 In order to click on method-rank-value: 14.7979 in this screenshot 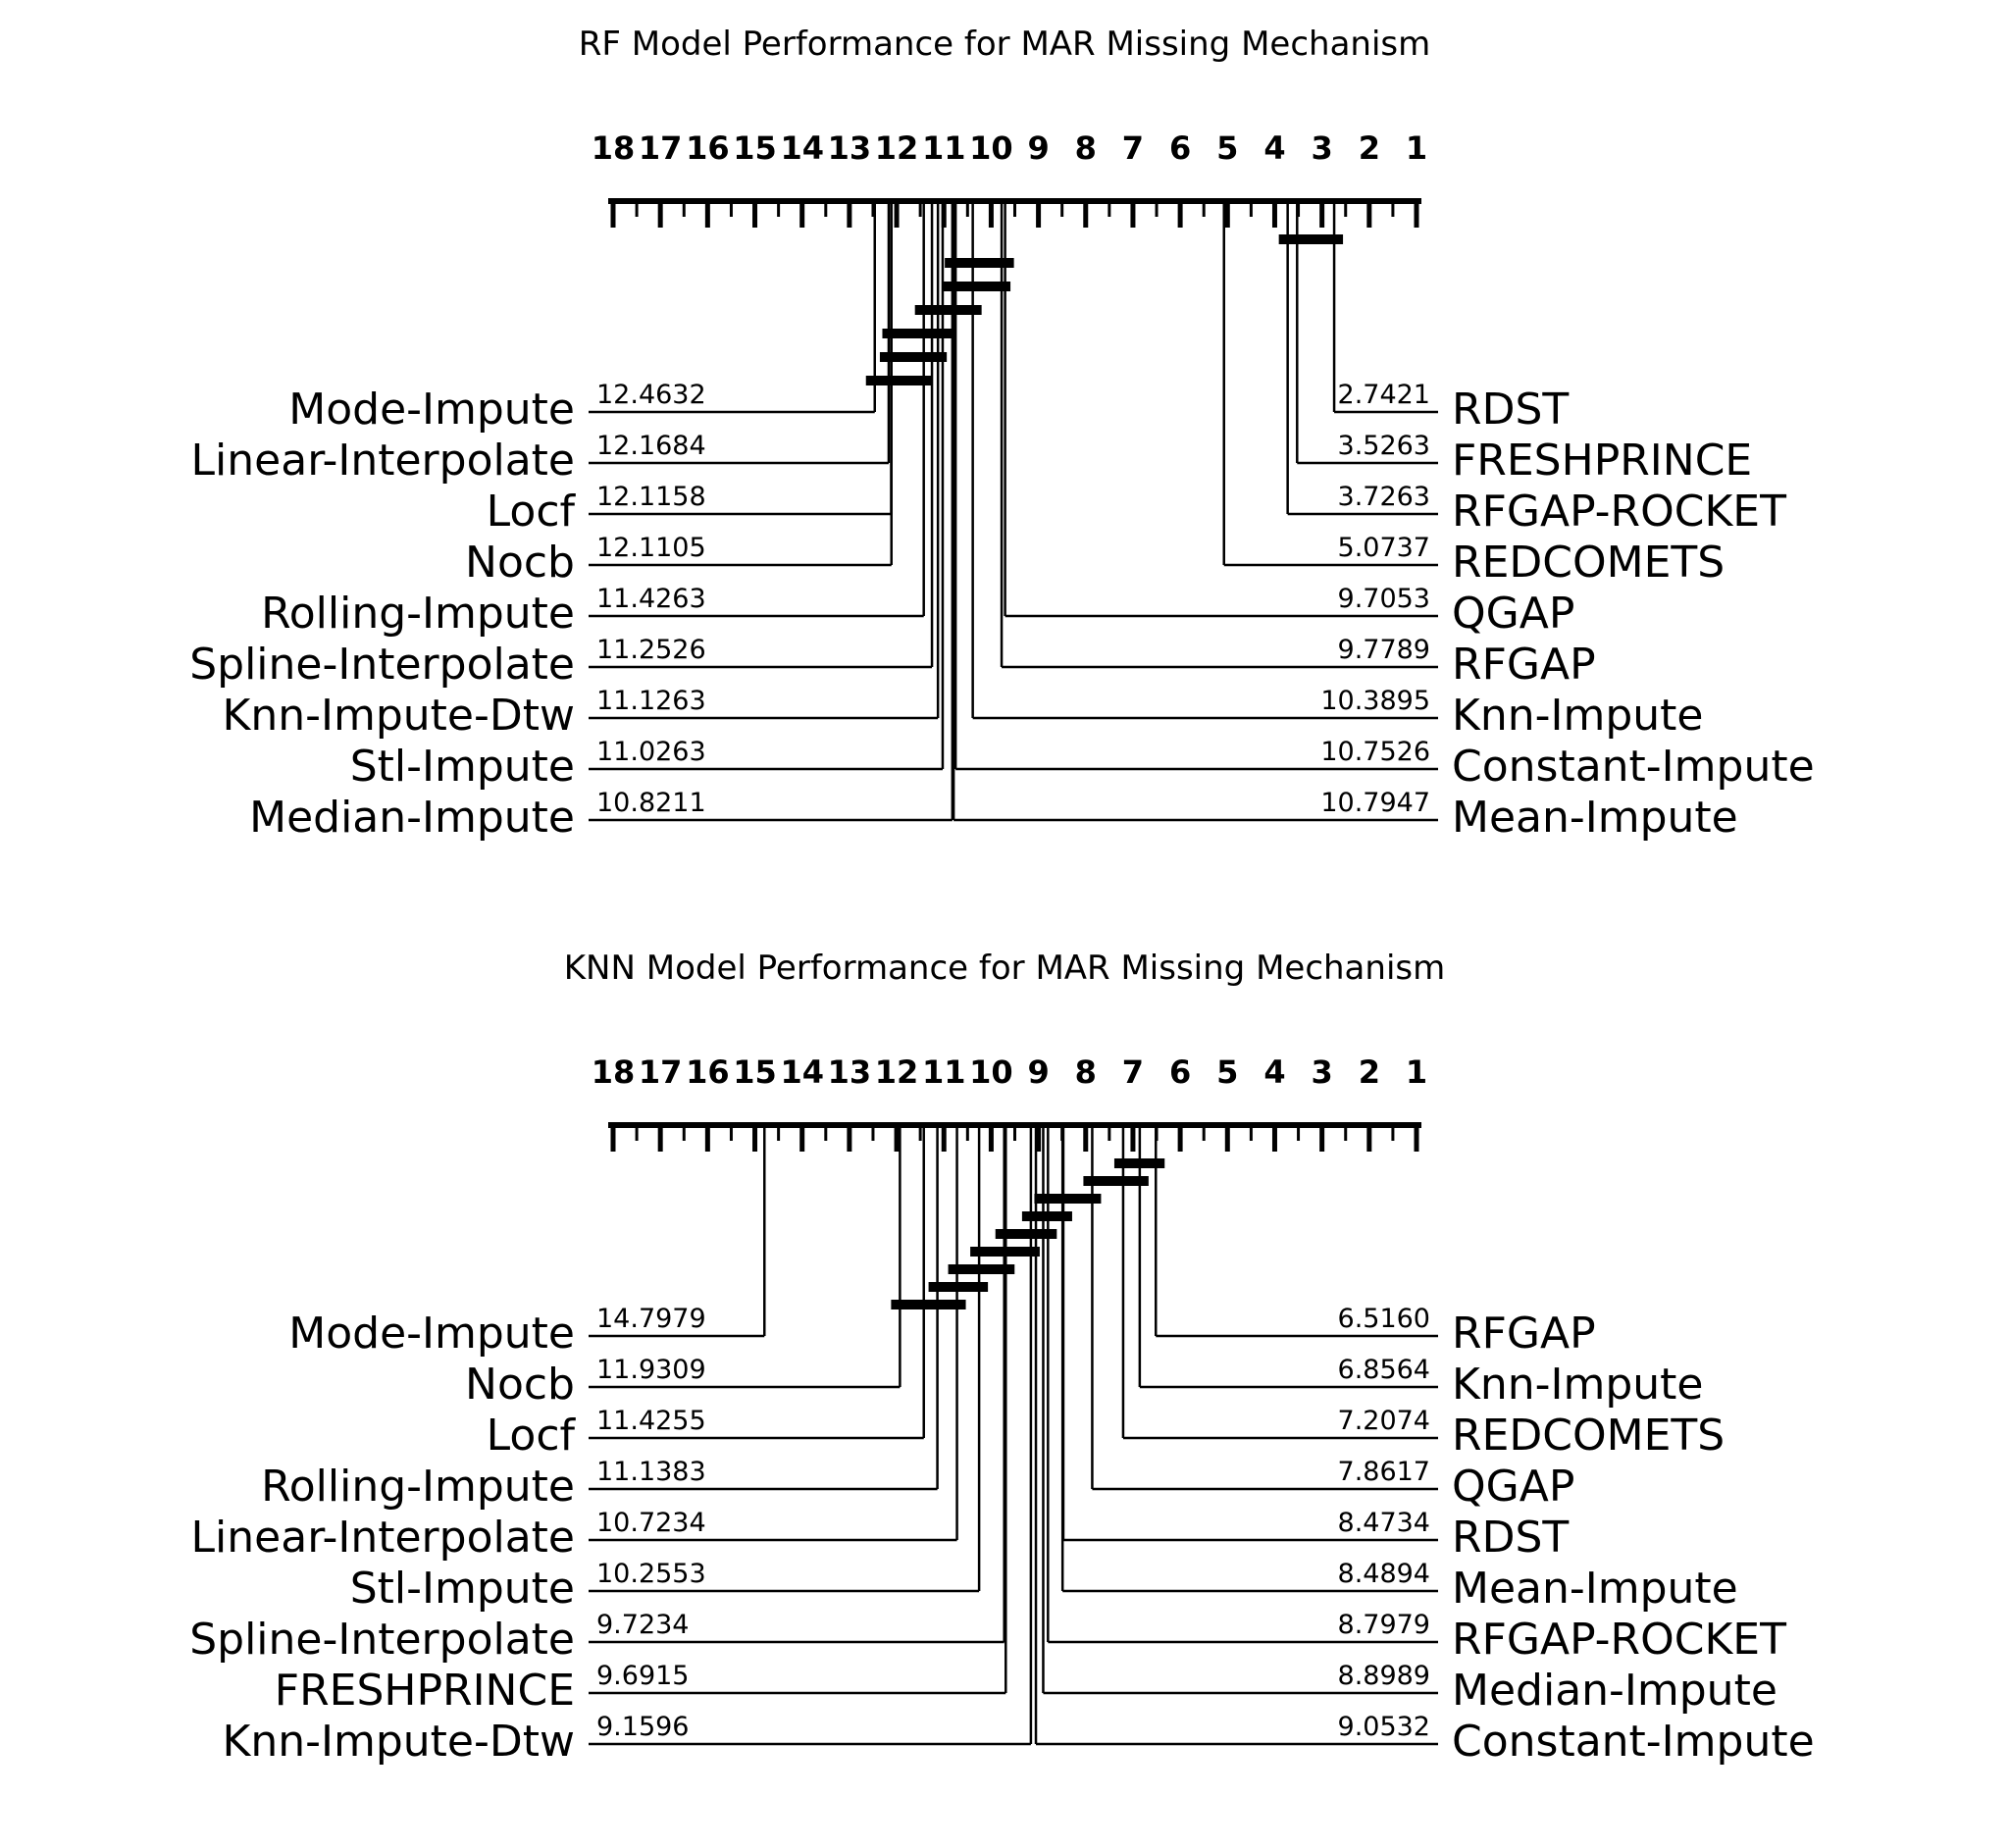, I will do `click(651, 1319)`.